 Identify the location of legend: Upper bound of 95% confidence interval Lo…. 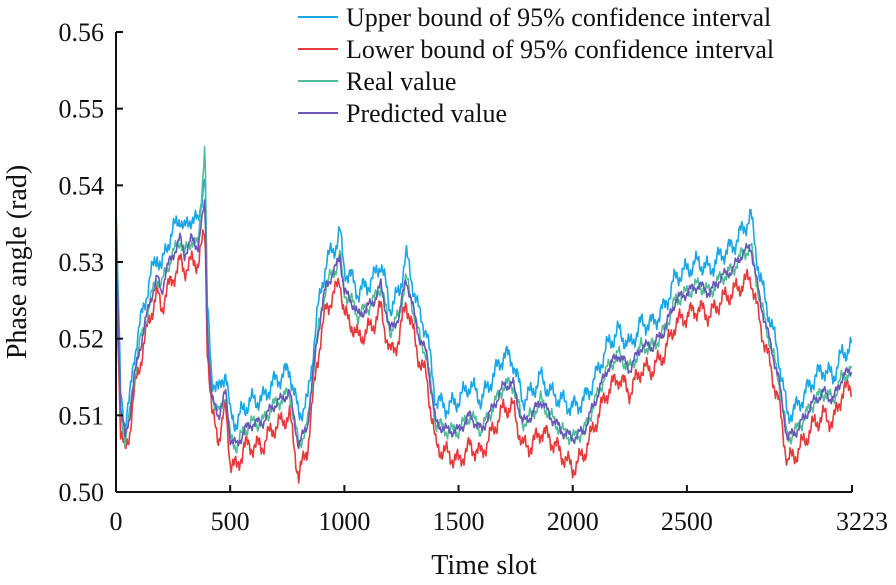
(536, 65).